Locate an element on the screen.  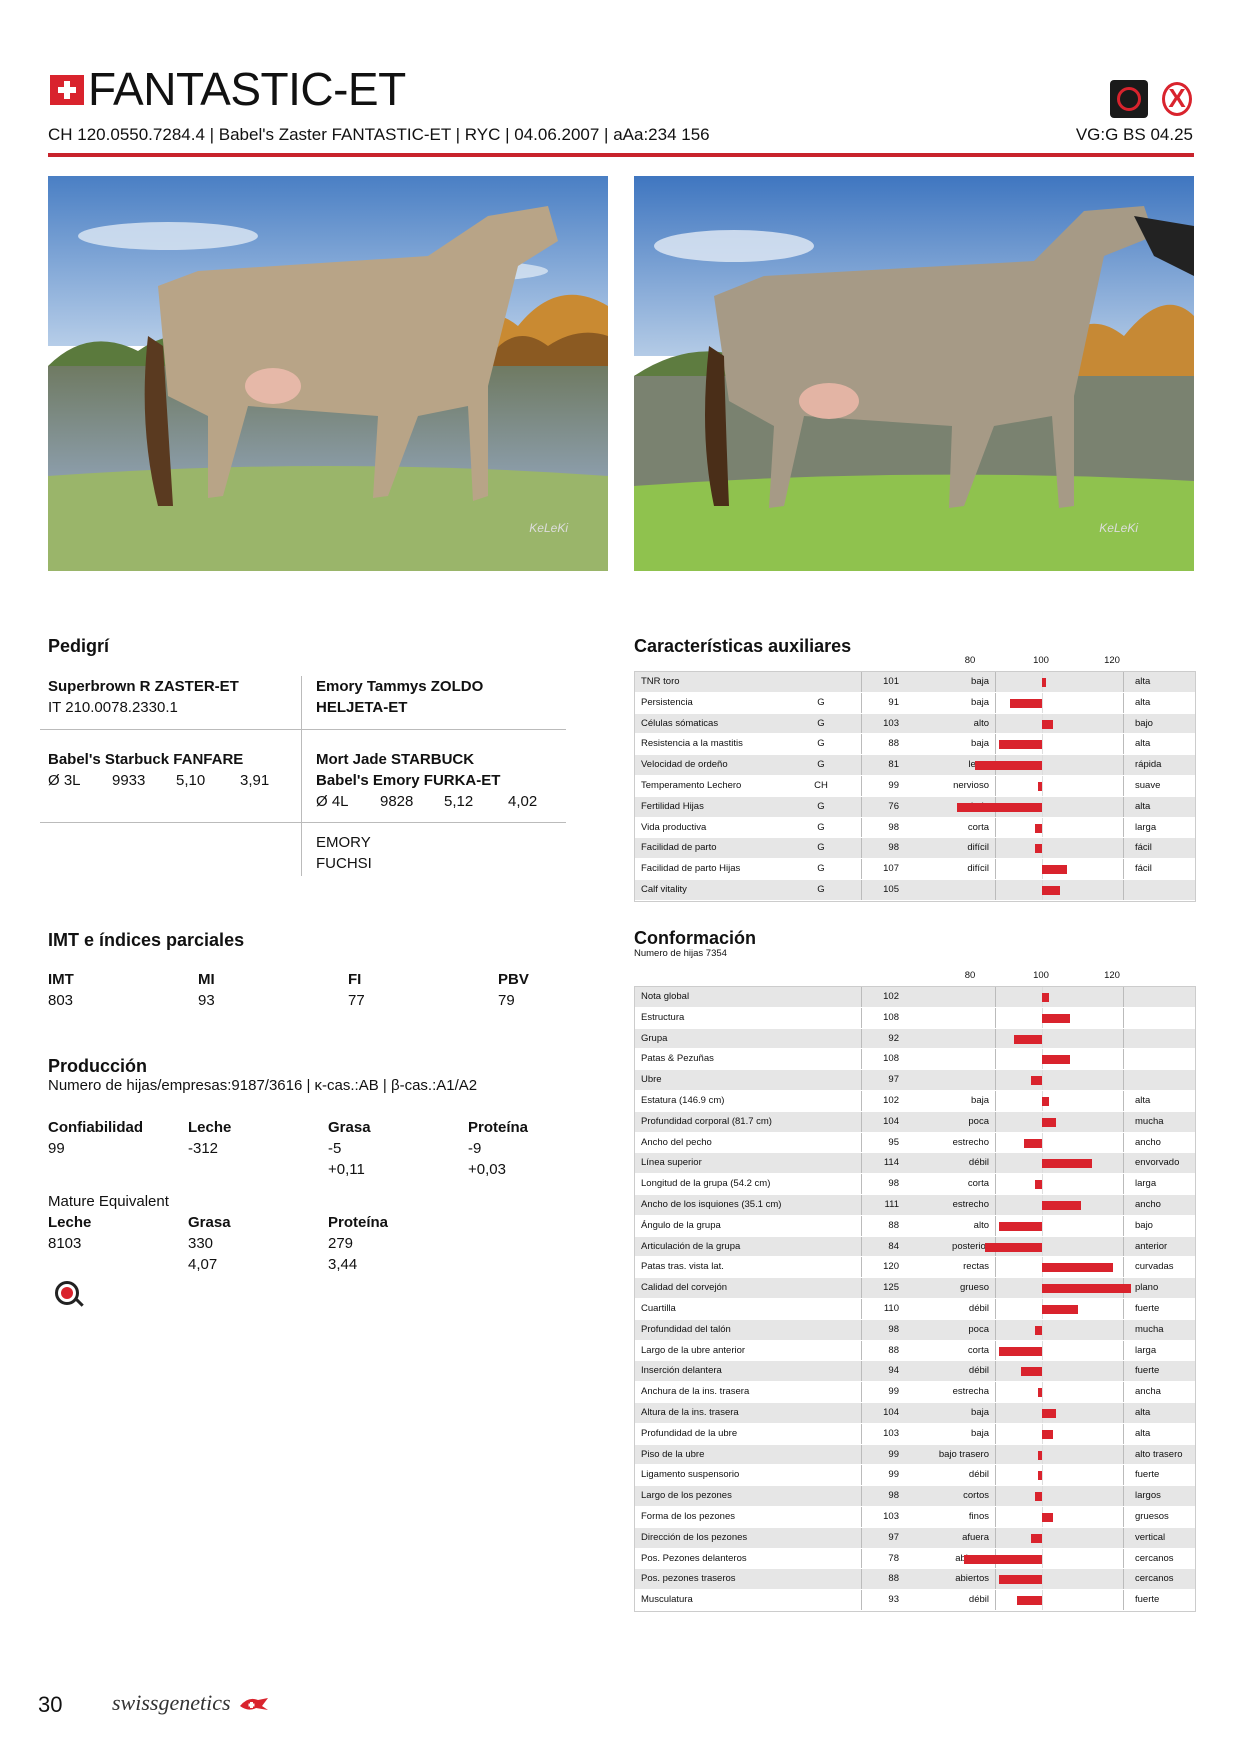
conf-high-label: ancha is located at coordinates (1148, 1392).